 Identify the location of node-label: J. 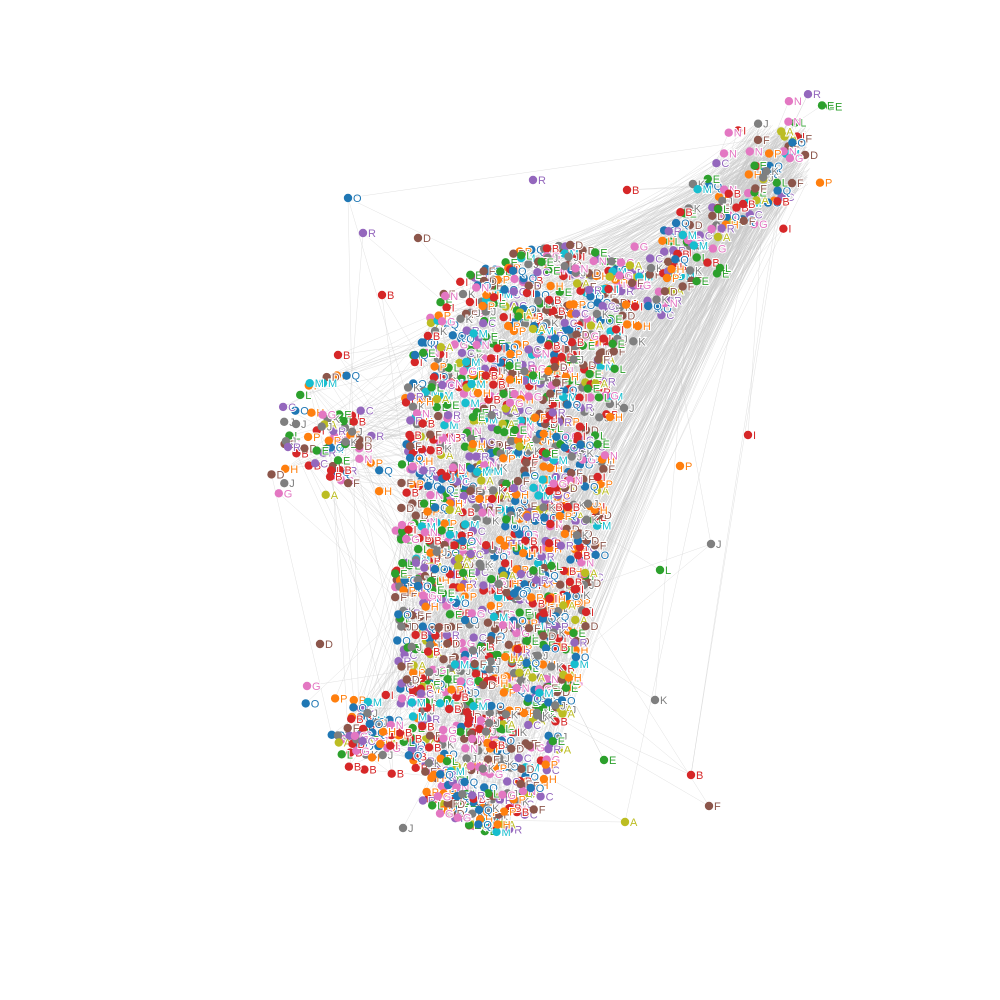
(592, 586).